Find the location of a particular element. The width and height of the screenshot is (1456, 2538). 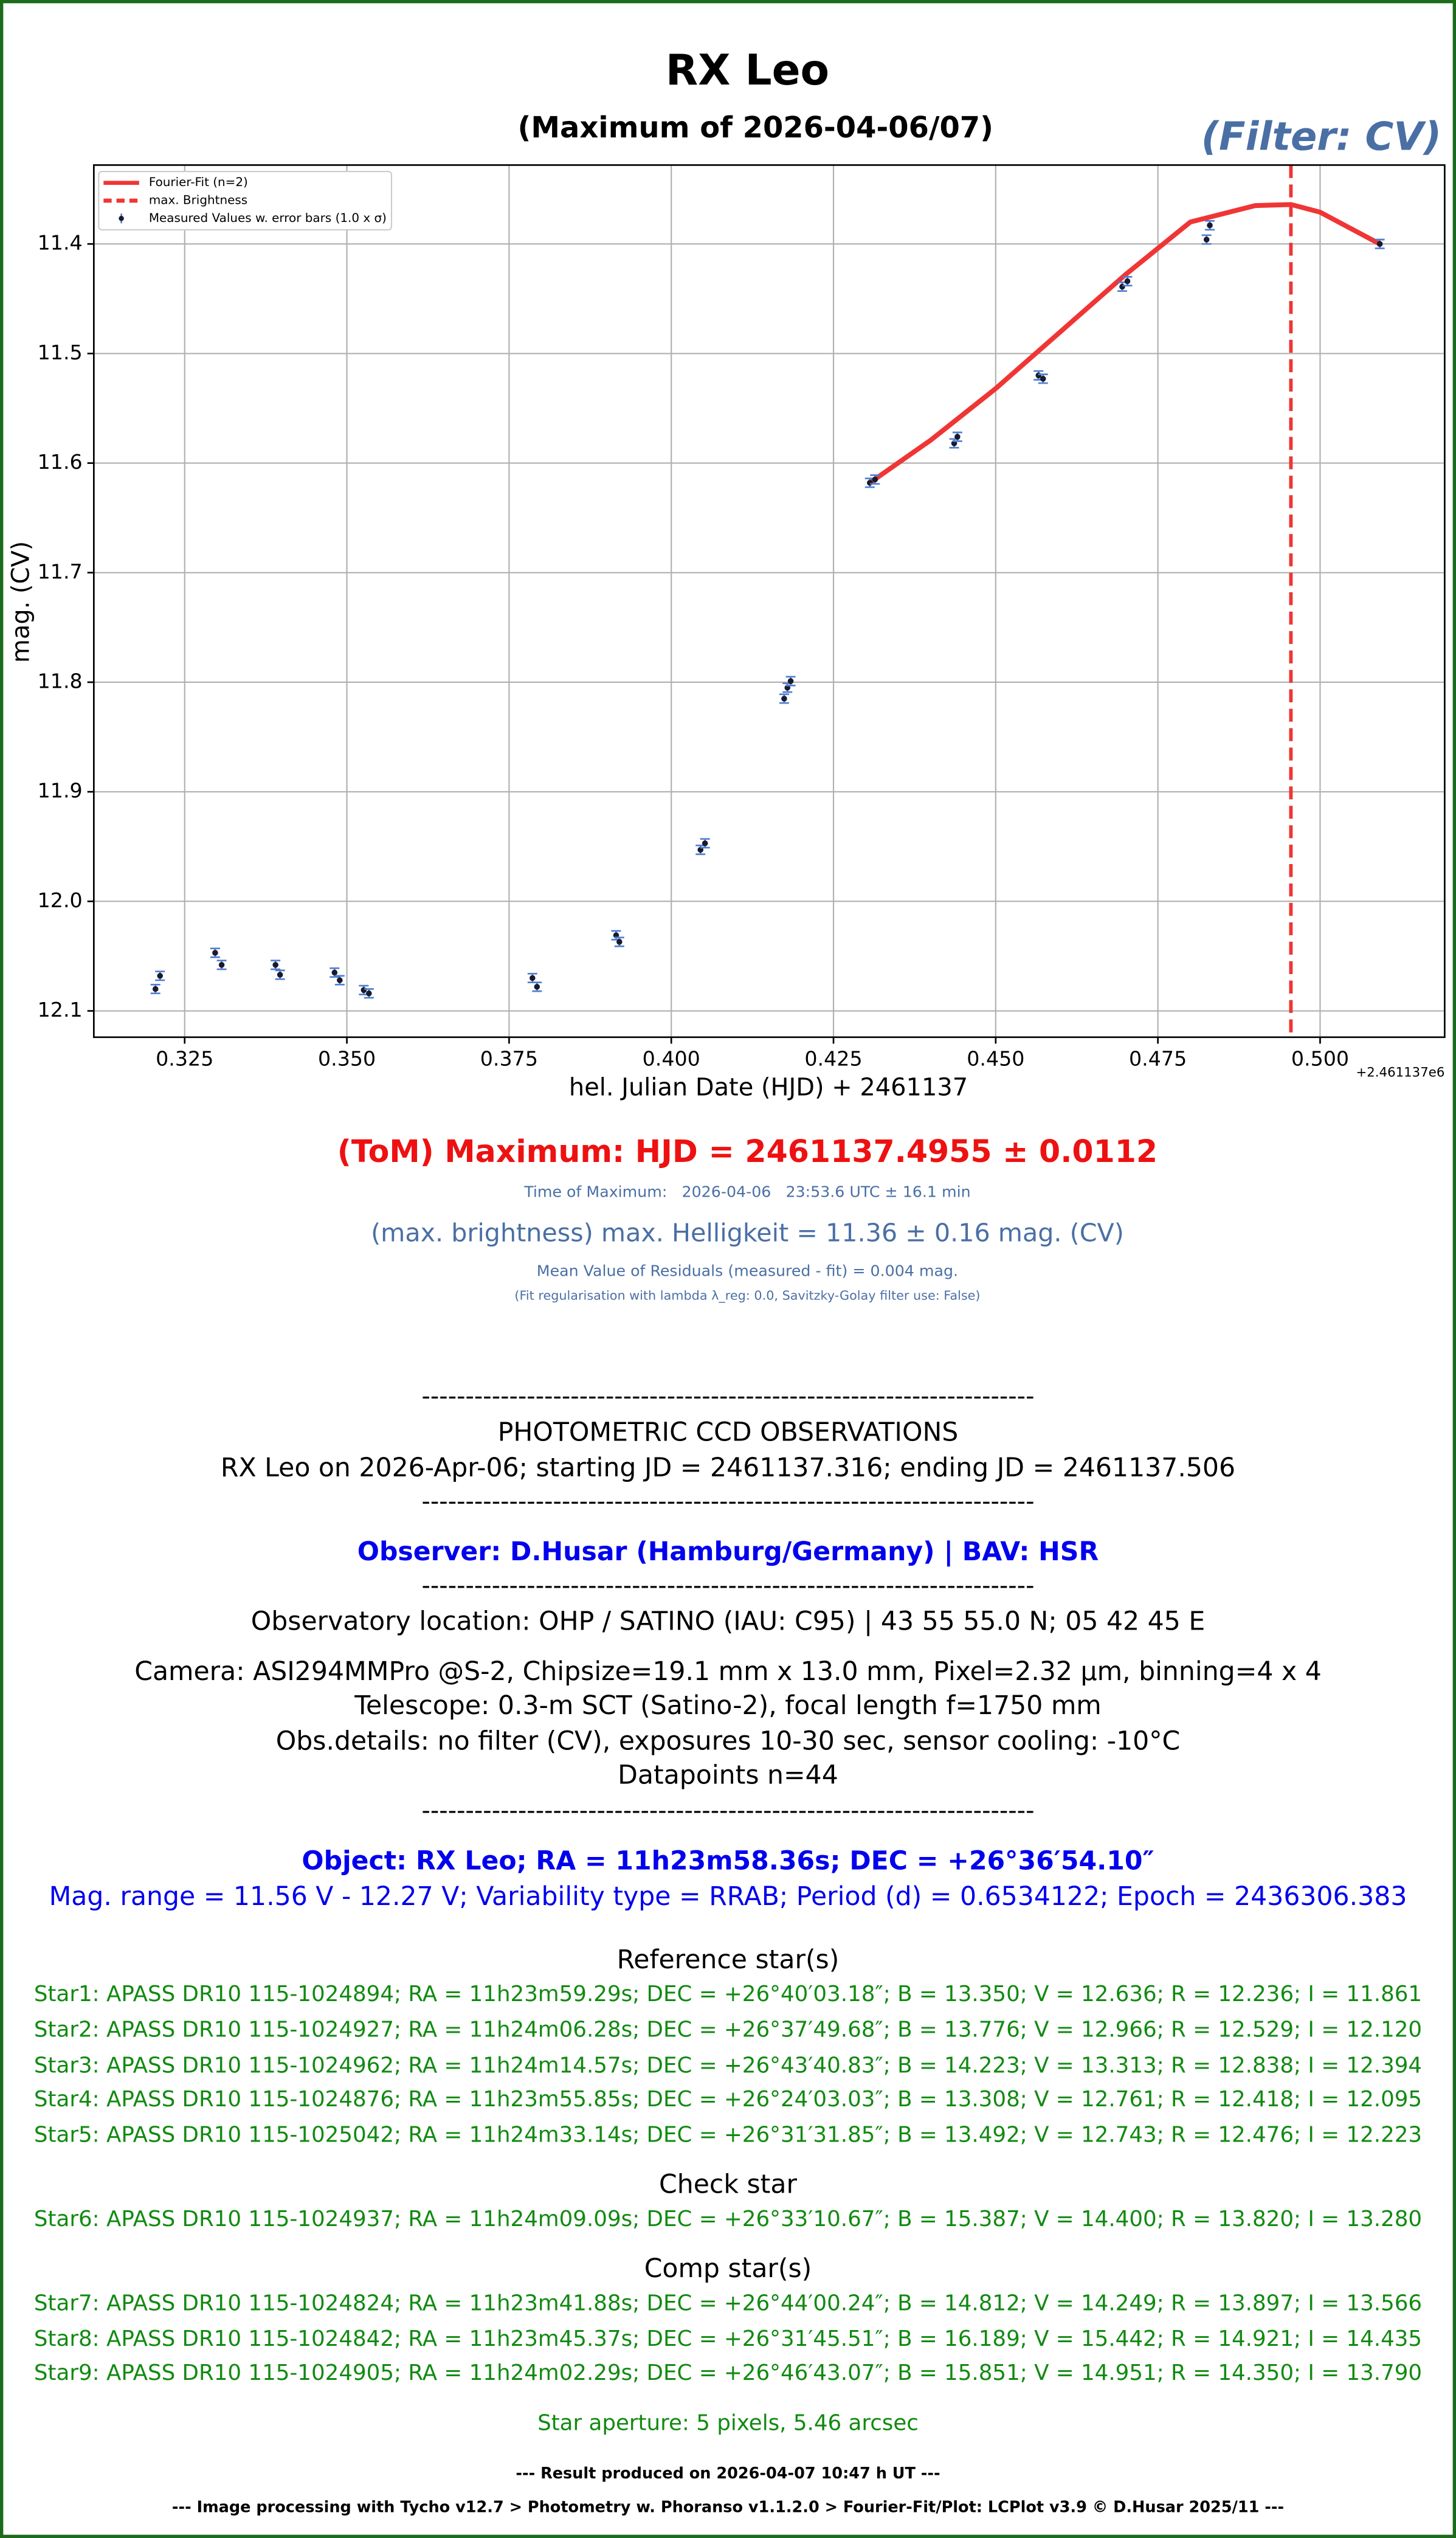

y-tick-label: 12.1 is located at coordinates (60, 1010).